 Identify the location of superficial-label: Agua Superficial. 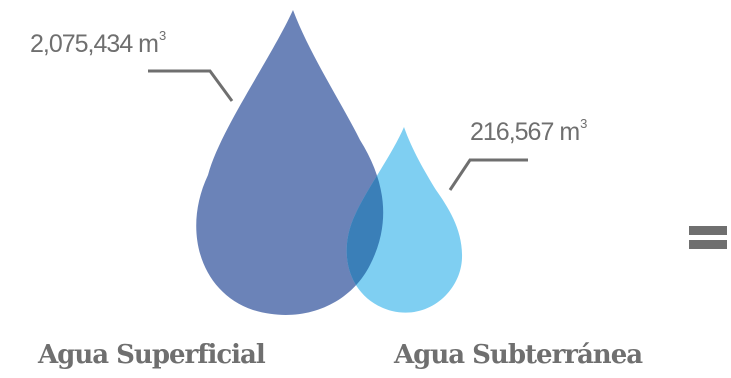
(152, 355).